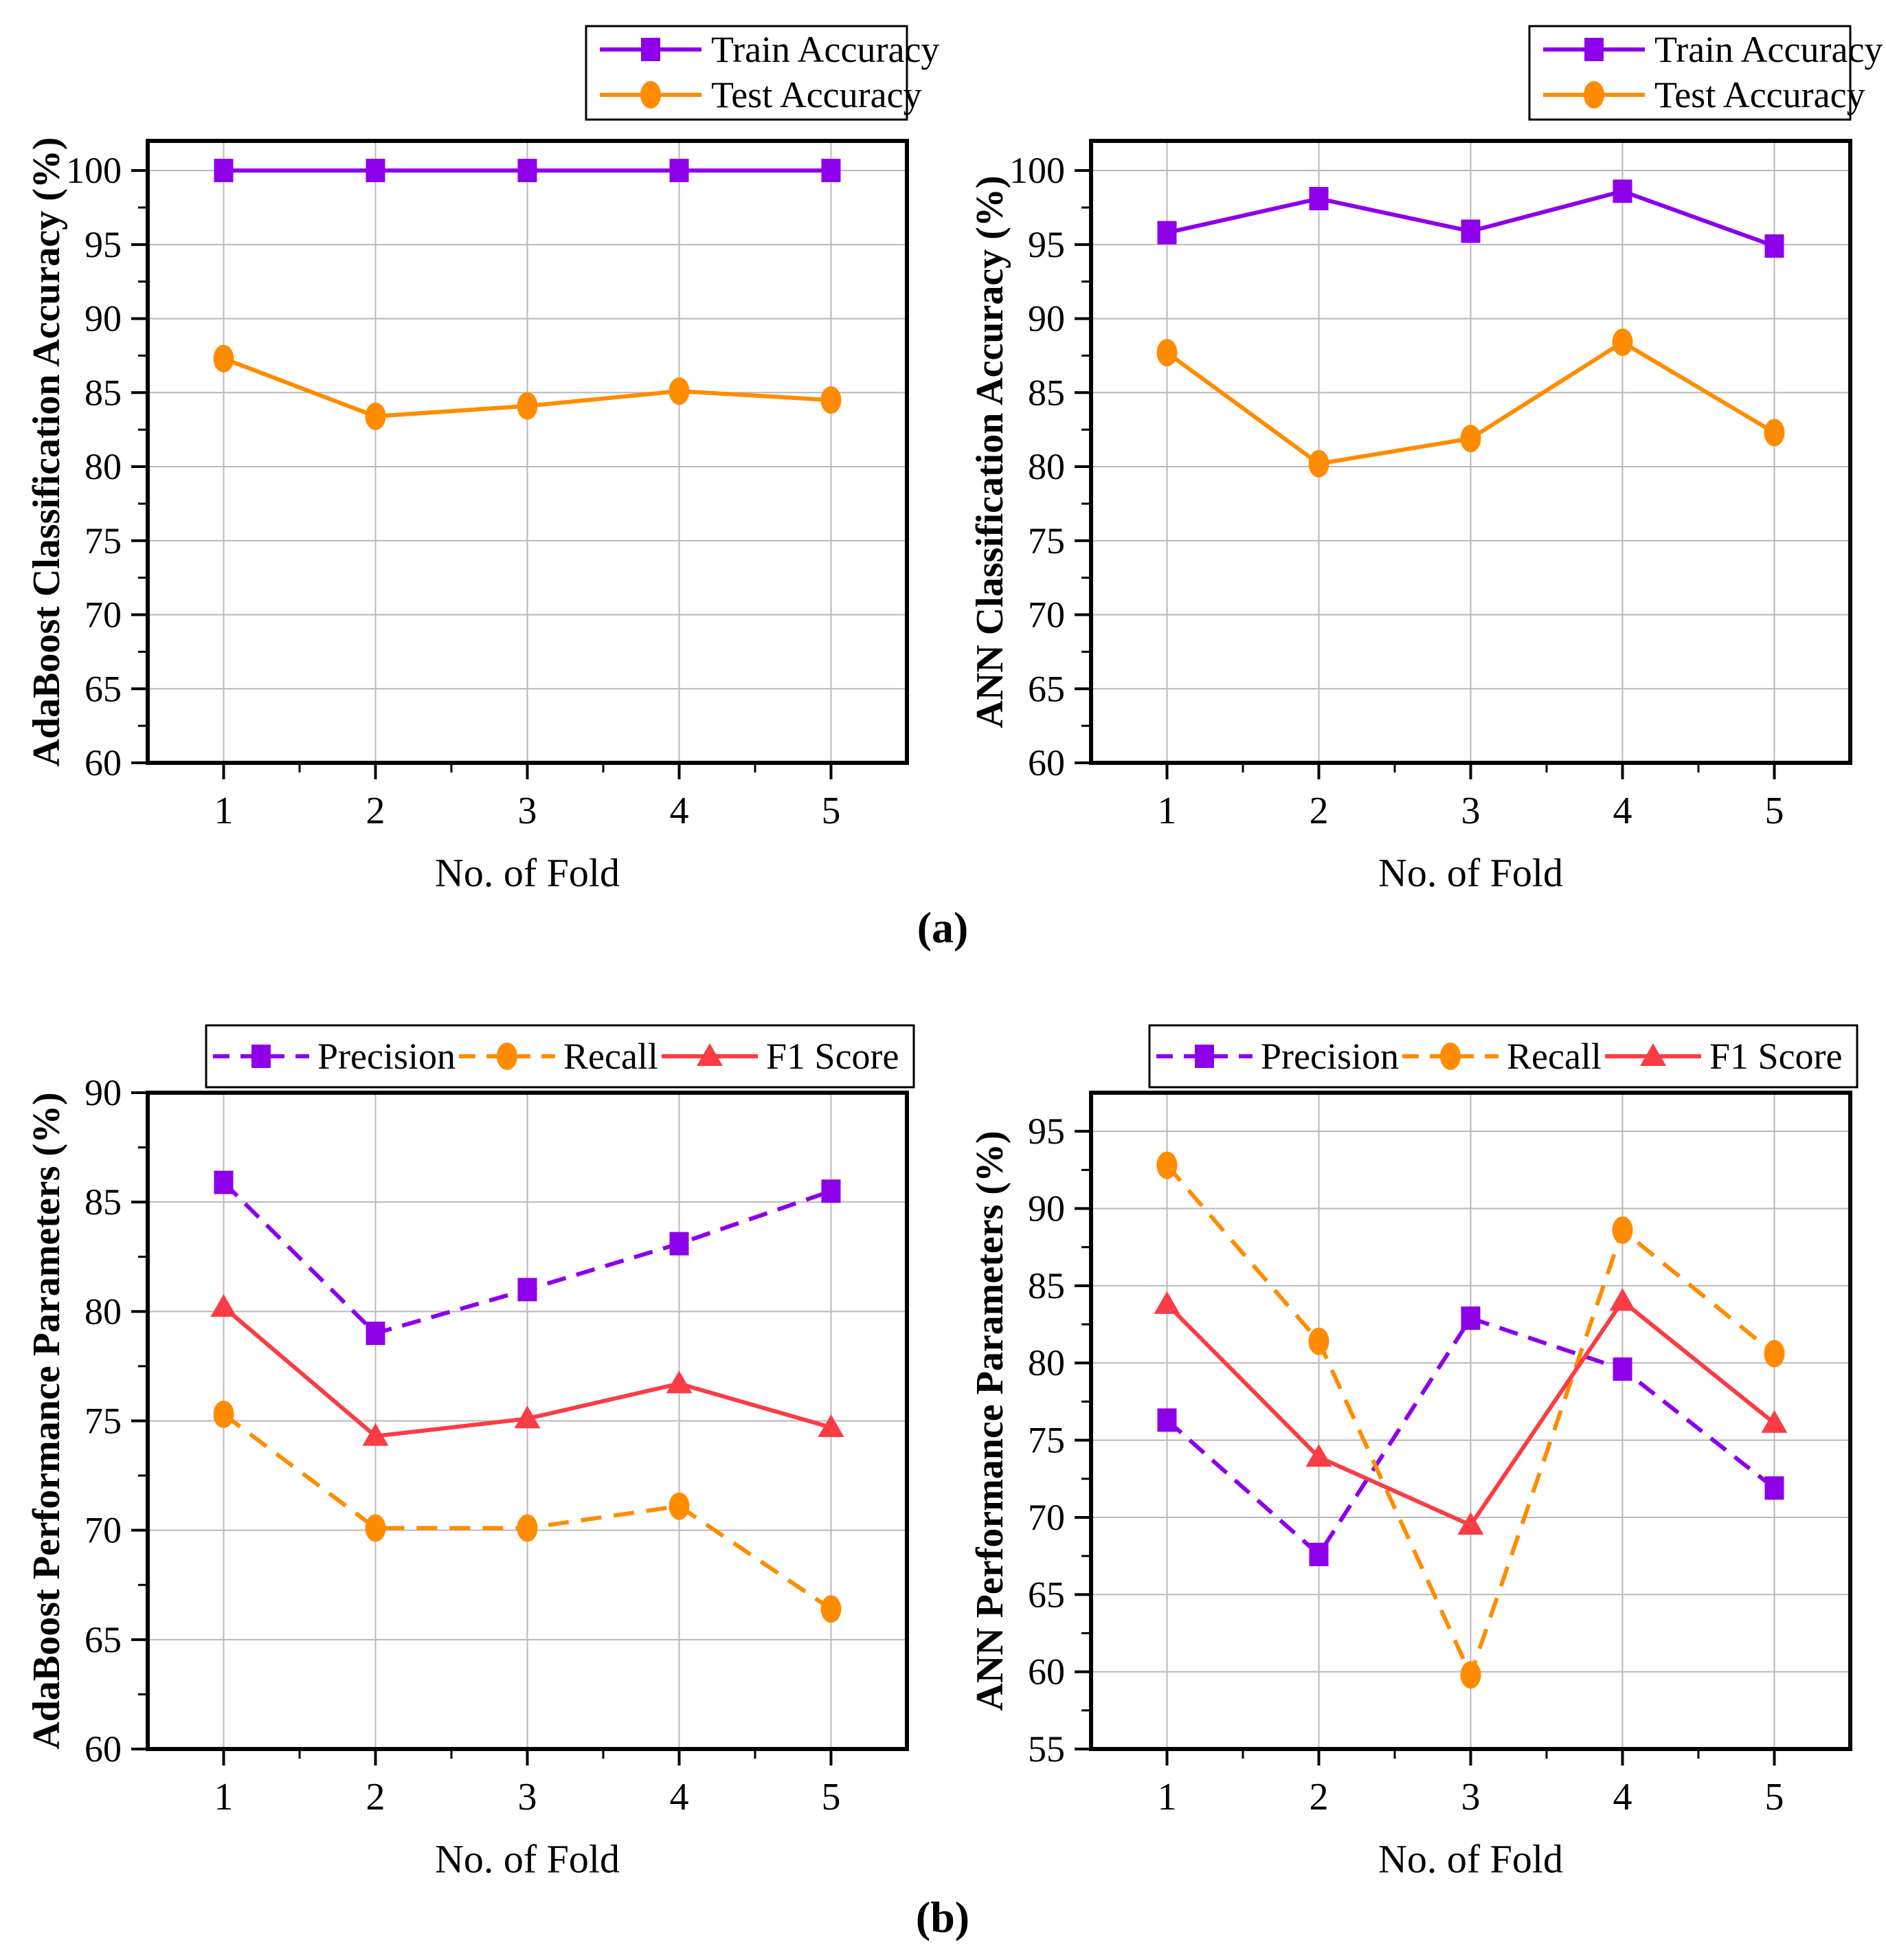 The height and width of the screenshot is (1960, 1886). I want to click on y-tick-label: 80, so click(1046, 467).